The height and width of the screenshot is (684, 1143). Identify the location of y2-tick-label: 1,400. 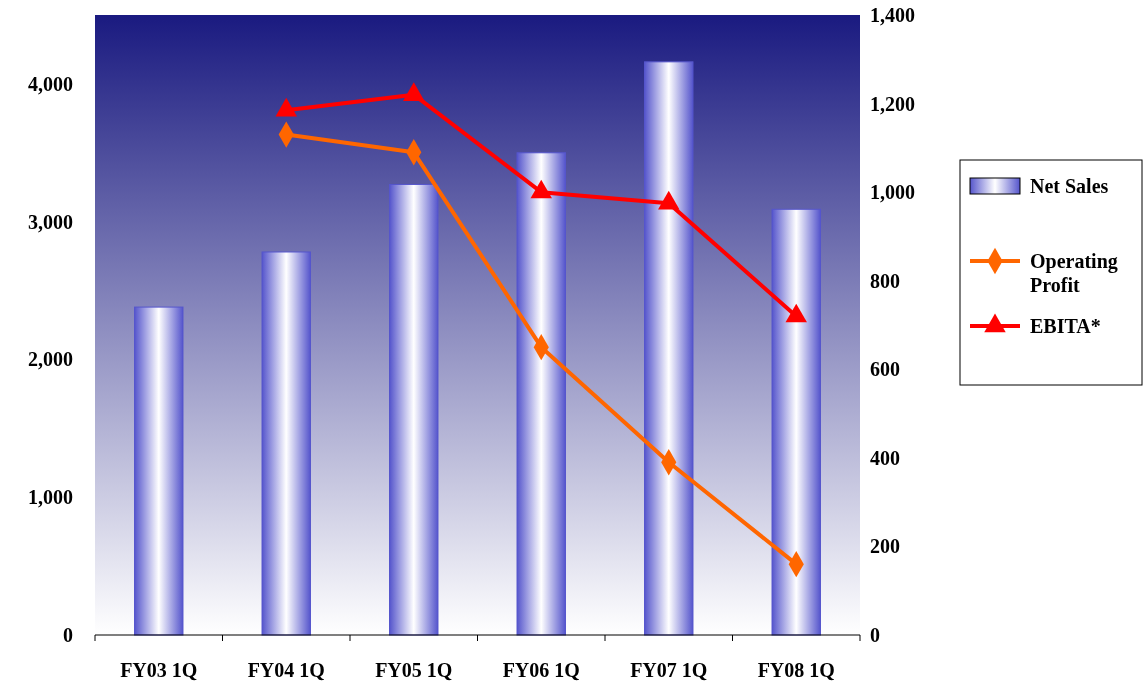
(892, 15).